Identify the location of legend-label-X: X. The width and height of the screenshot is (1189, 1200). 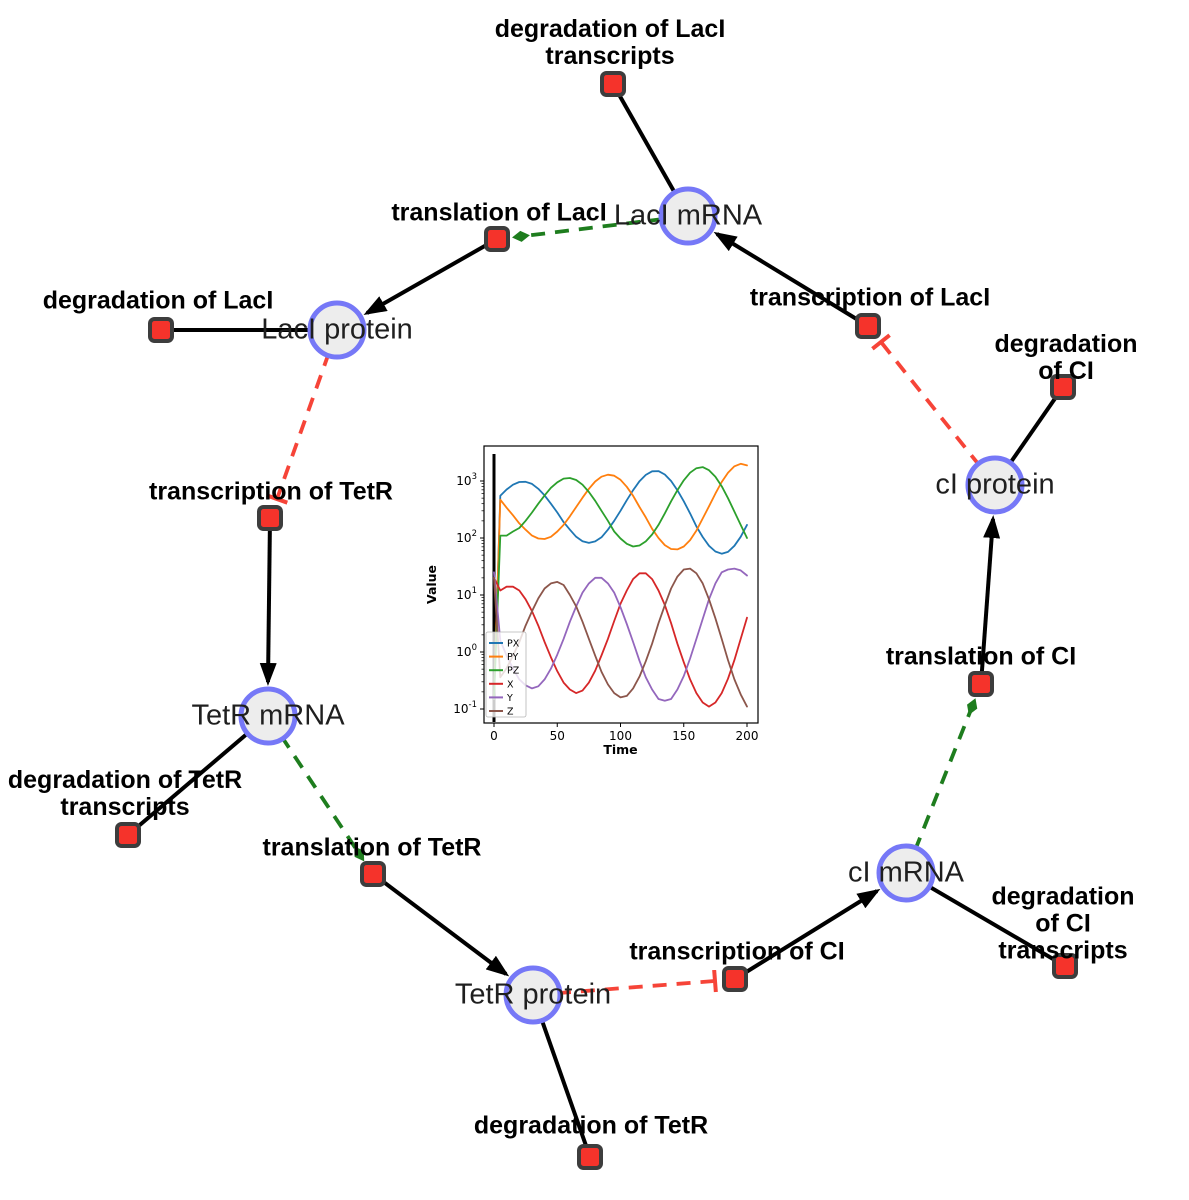
(510, 684).